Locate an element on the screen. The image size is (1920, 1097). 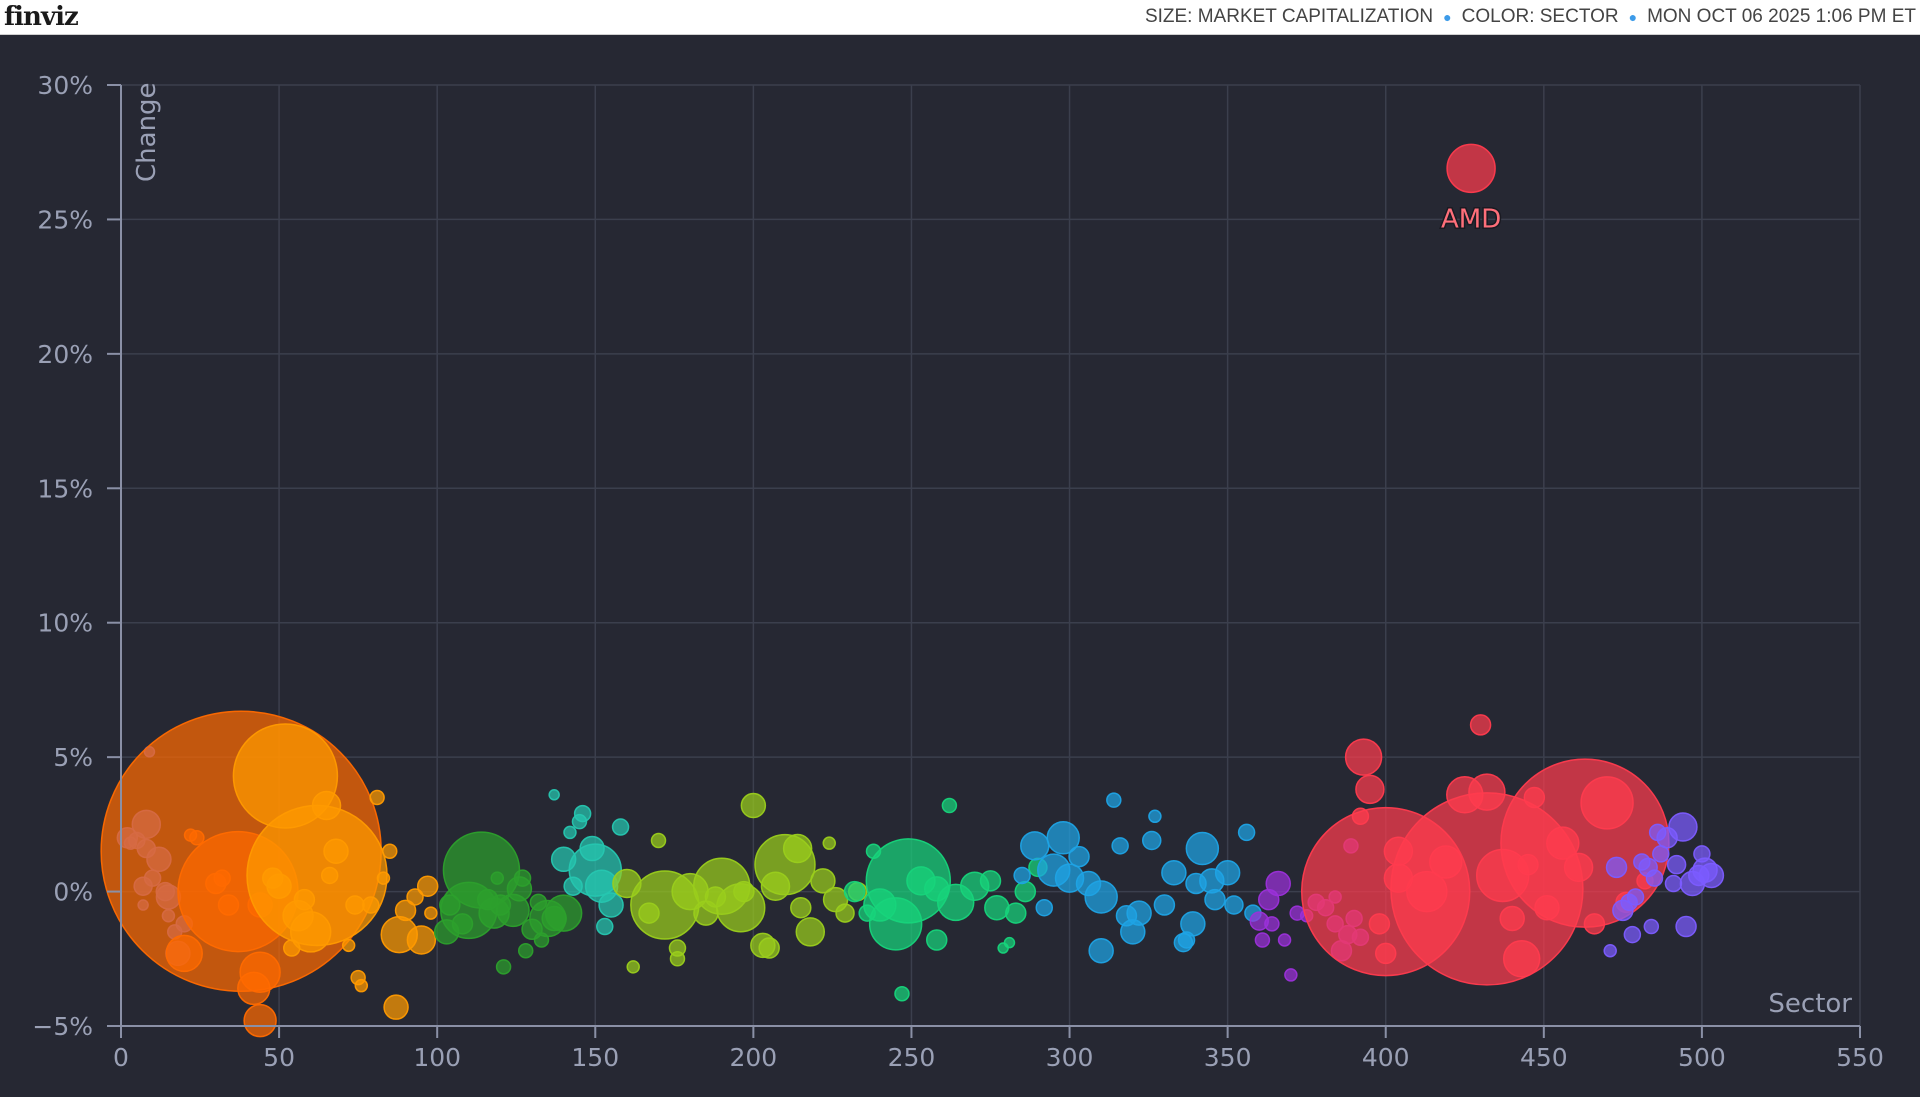
x-tick-label: 50 is located at coordinates (279, 1057).